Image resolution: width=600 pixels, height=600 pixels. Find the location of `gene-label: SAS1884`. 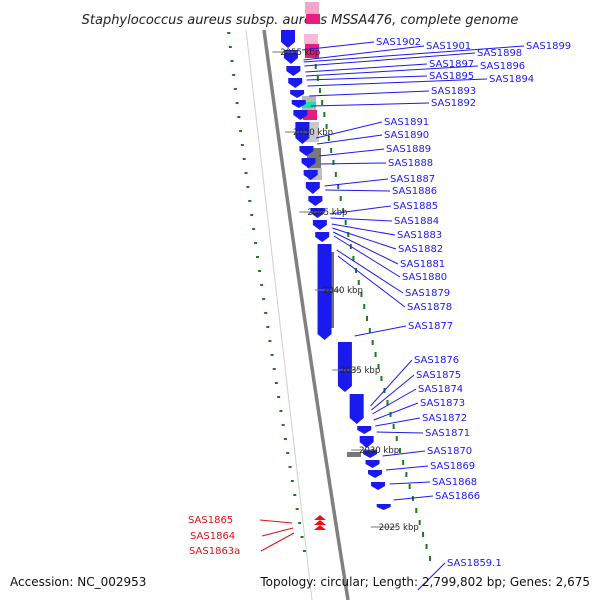

gene-label: SAS1884 is located at coordinates (416, 221).